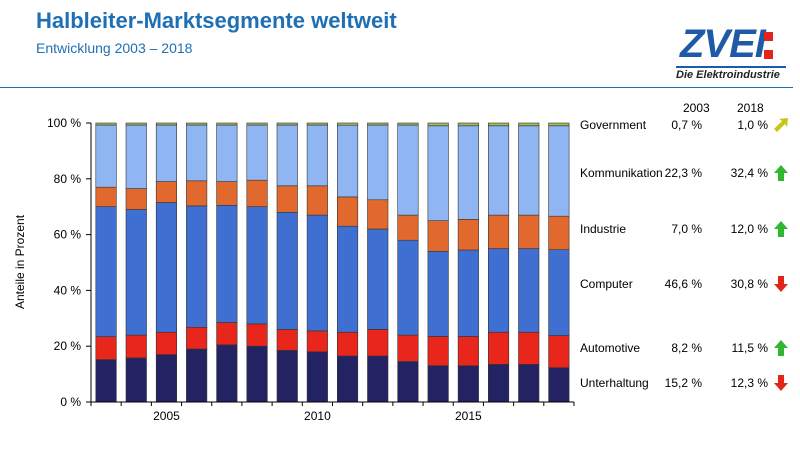 This screenshot has height=449, width=800. I want to click on bar-segment-computer-2006, so click(197, 266).